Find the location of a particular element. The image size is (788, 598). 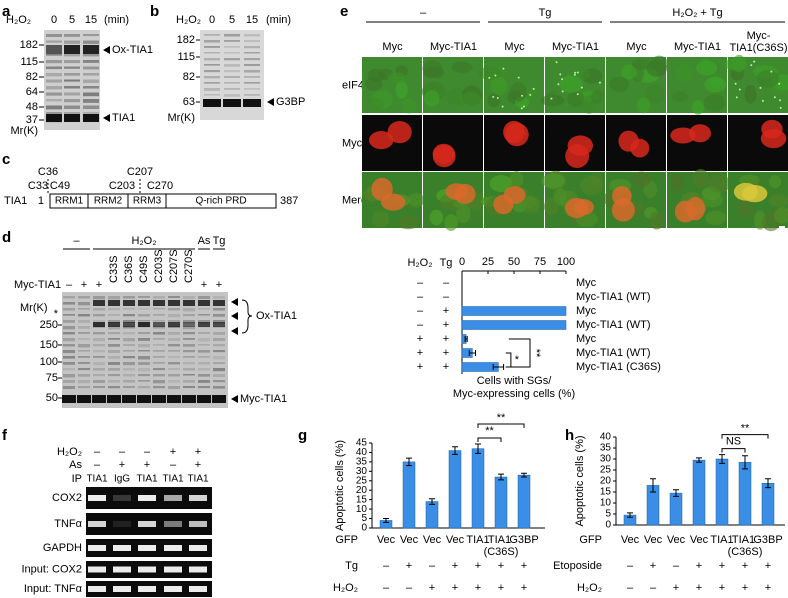

column-label: Myc-TIA1 is located at coordinates (697, 47).